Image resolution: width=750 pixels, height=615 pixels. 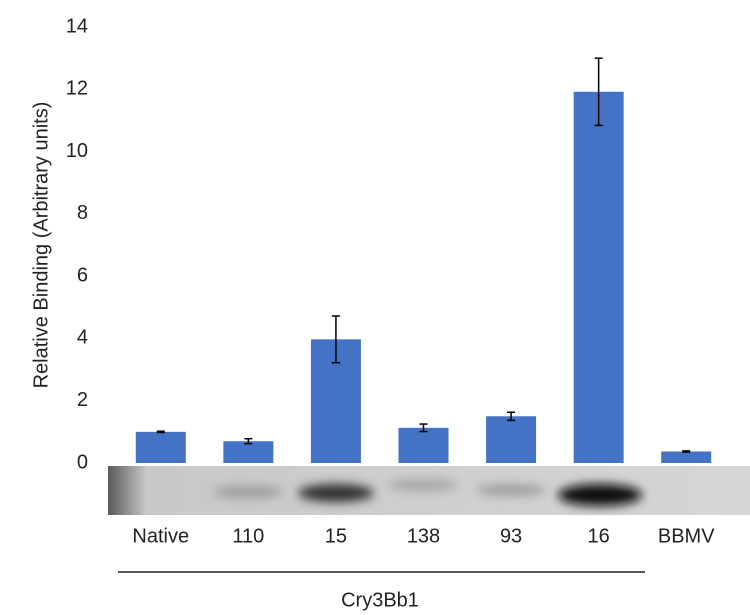 I want to click on y-axis-title: Relative Binding (Arbitrary units), so click(x=41, y=245).